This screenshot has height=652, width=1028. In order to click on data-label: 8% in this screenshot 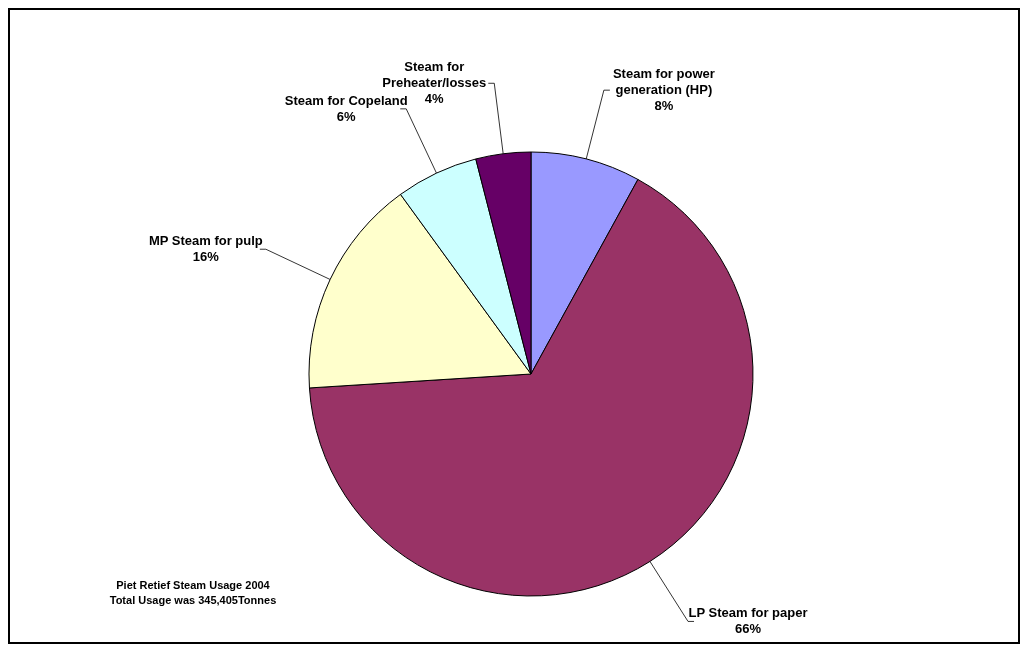, I will do `click(664, 106)`.